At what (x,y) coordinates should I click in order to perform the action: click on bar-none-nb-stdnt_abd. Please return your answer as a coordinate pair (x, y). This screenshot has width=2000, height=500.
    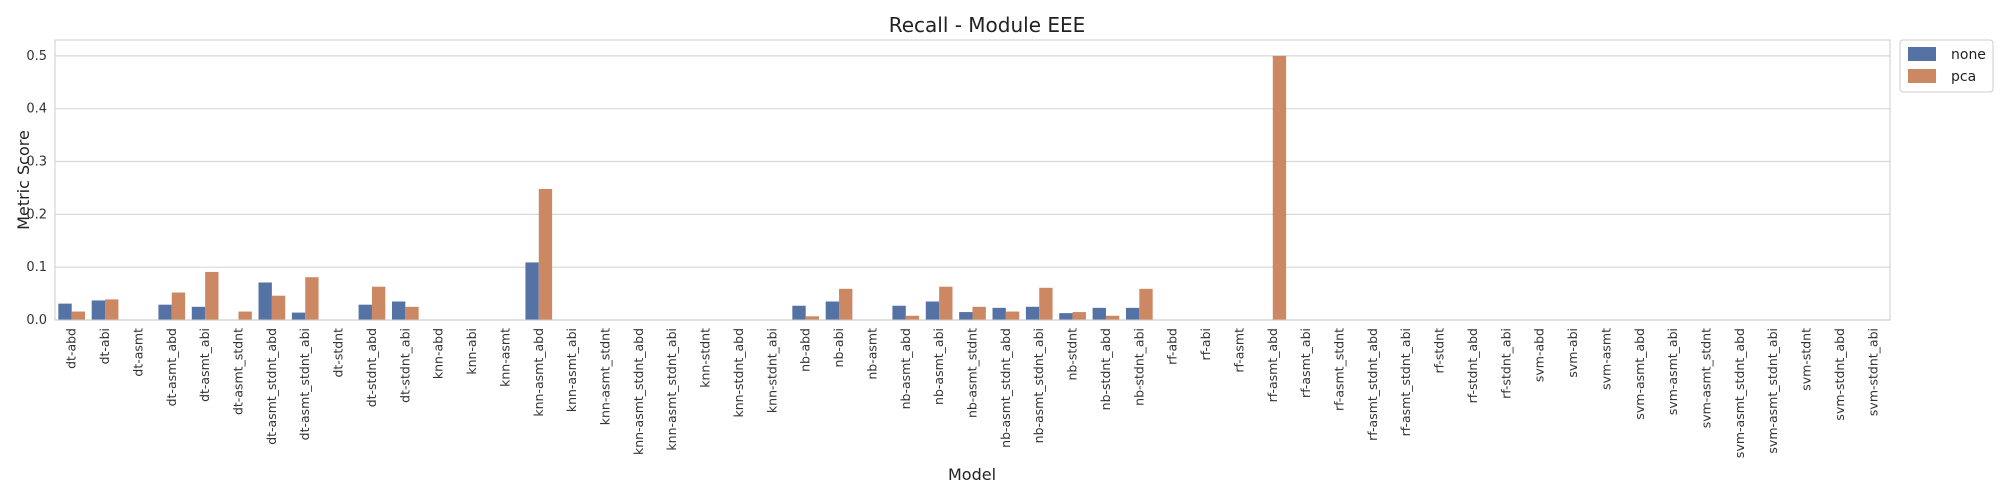
    Looking at the image, I should click on (1099, 313).